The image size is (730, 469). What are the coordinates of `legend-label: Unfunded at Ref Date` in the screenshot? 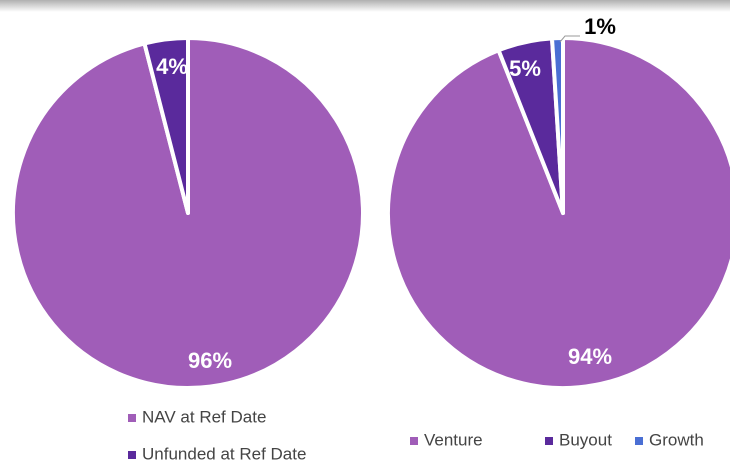 It's located at (224, 453).